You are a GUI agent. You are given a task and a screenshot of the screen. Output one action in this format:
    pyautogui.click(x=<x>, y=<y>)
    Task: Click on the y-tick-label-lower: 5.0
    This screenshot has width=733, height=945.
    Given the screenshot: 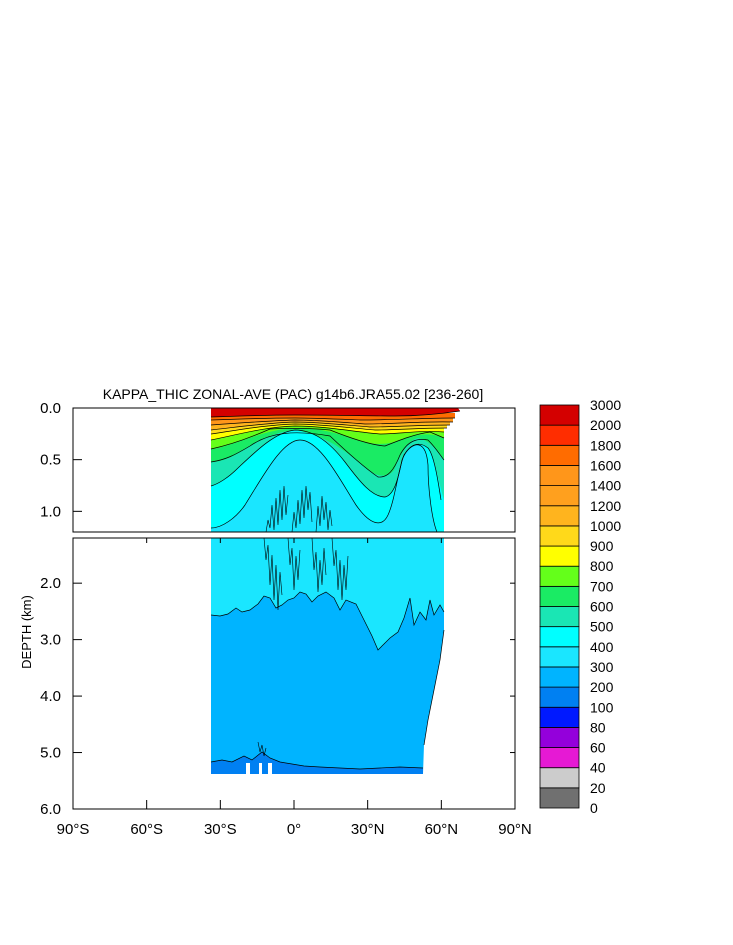 What is the action you would take?
    pyautogui.click(x=50, y=753)
    